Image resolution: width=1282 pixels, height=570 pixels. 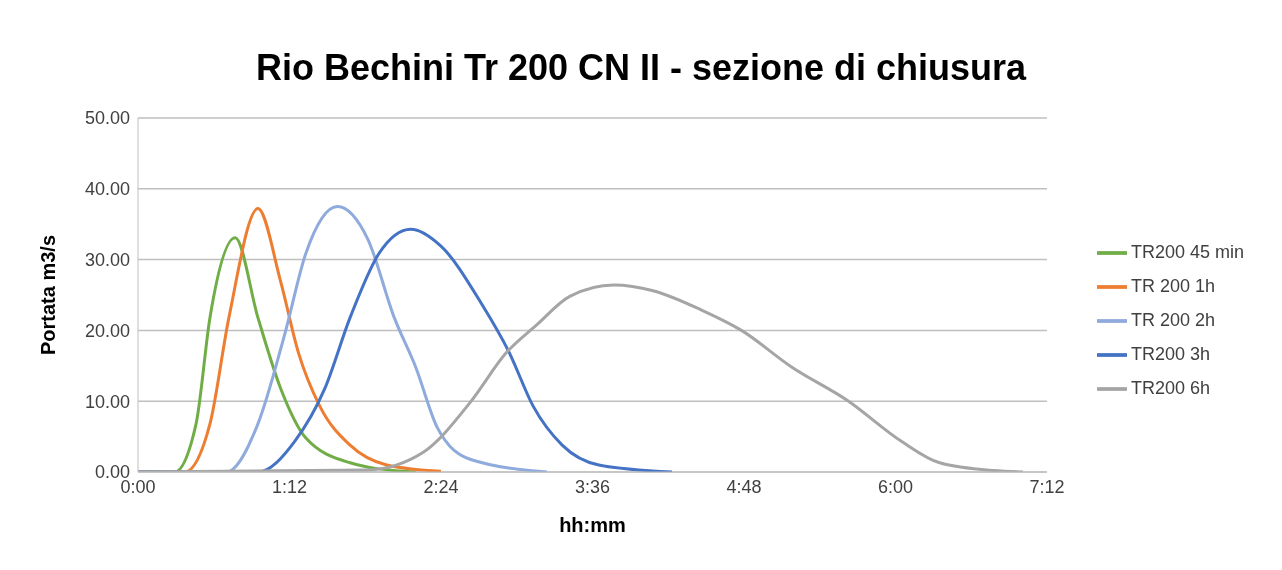 I want to click on y-tick-label: 30.00, so click(x=107, y=259).